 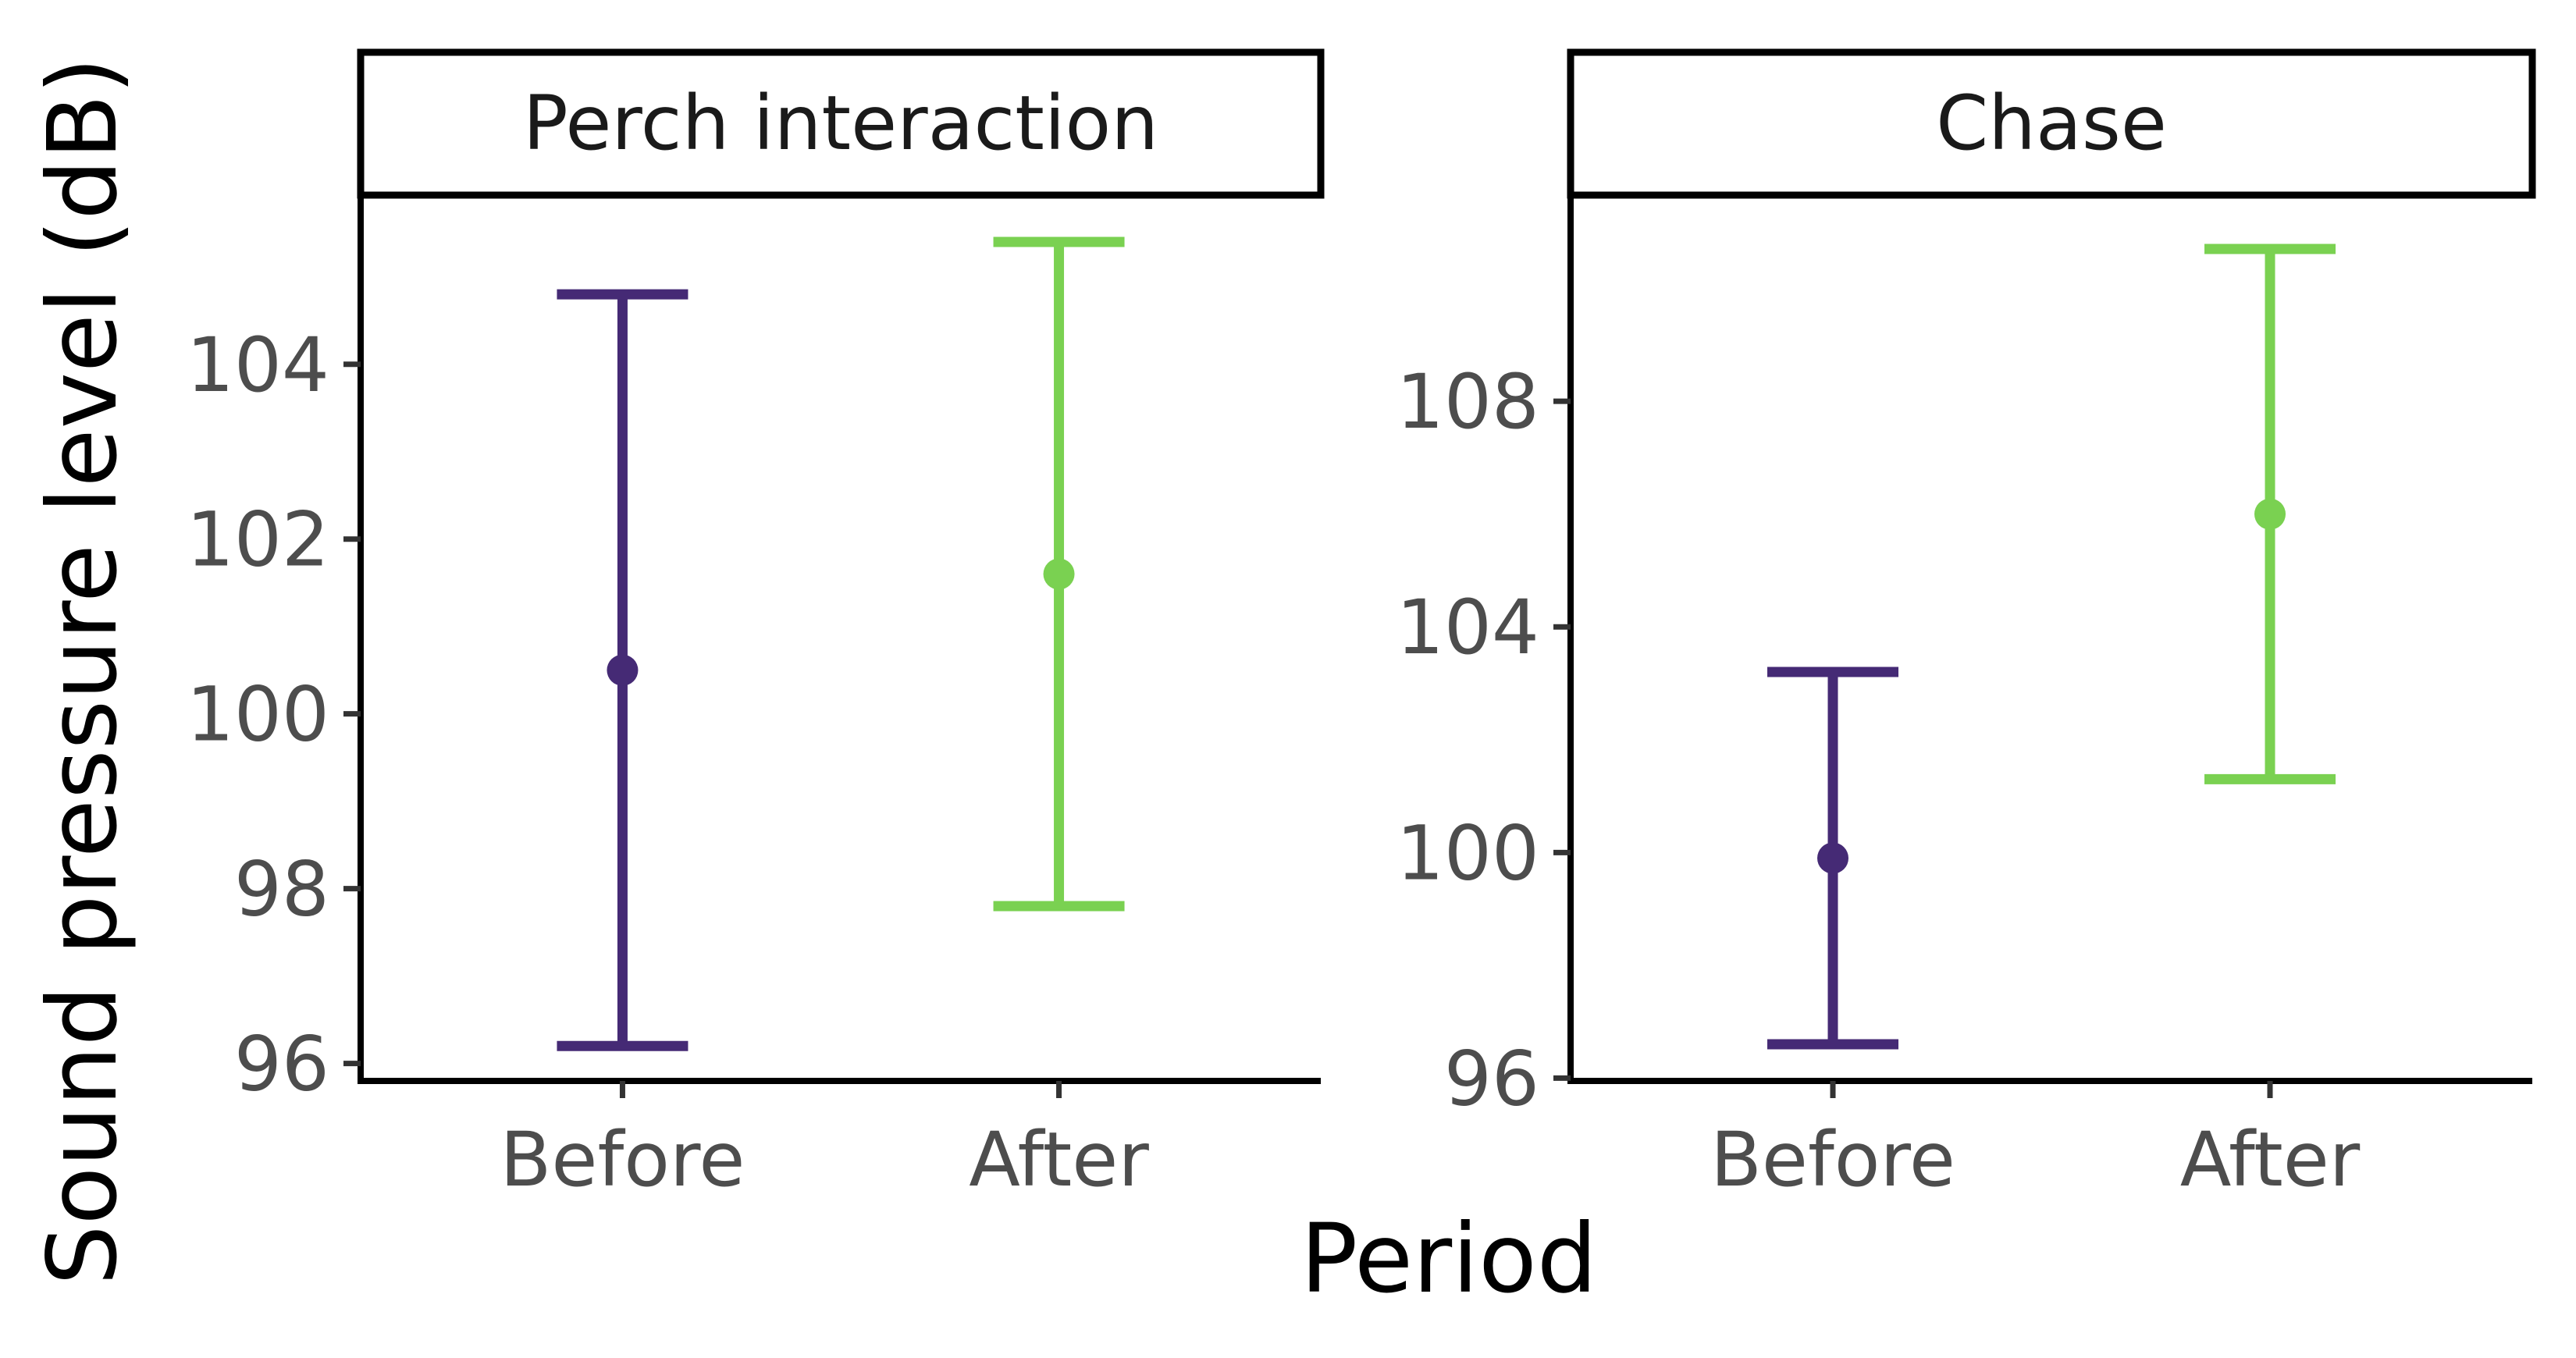 What do you see at coordinates (1448, 1258) in the screenshot?
I see `x-axis-title: Period` at bounding box center [1448, 1258].